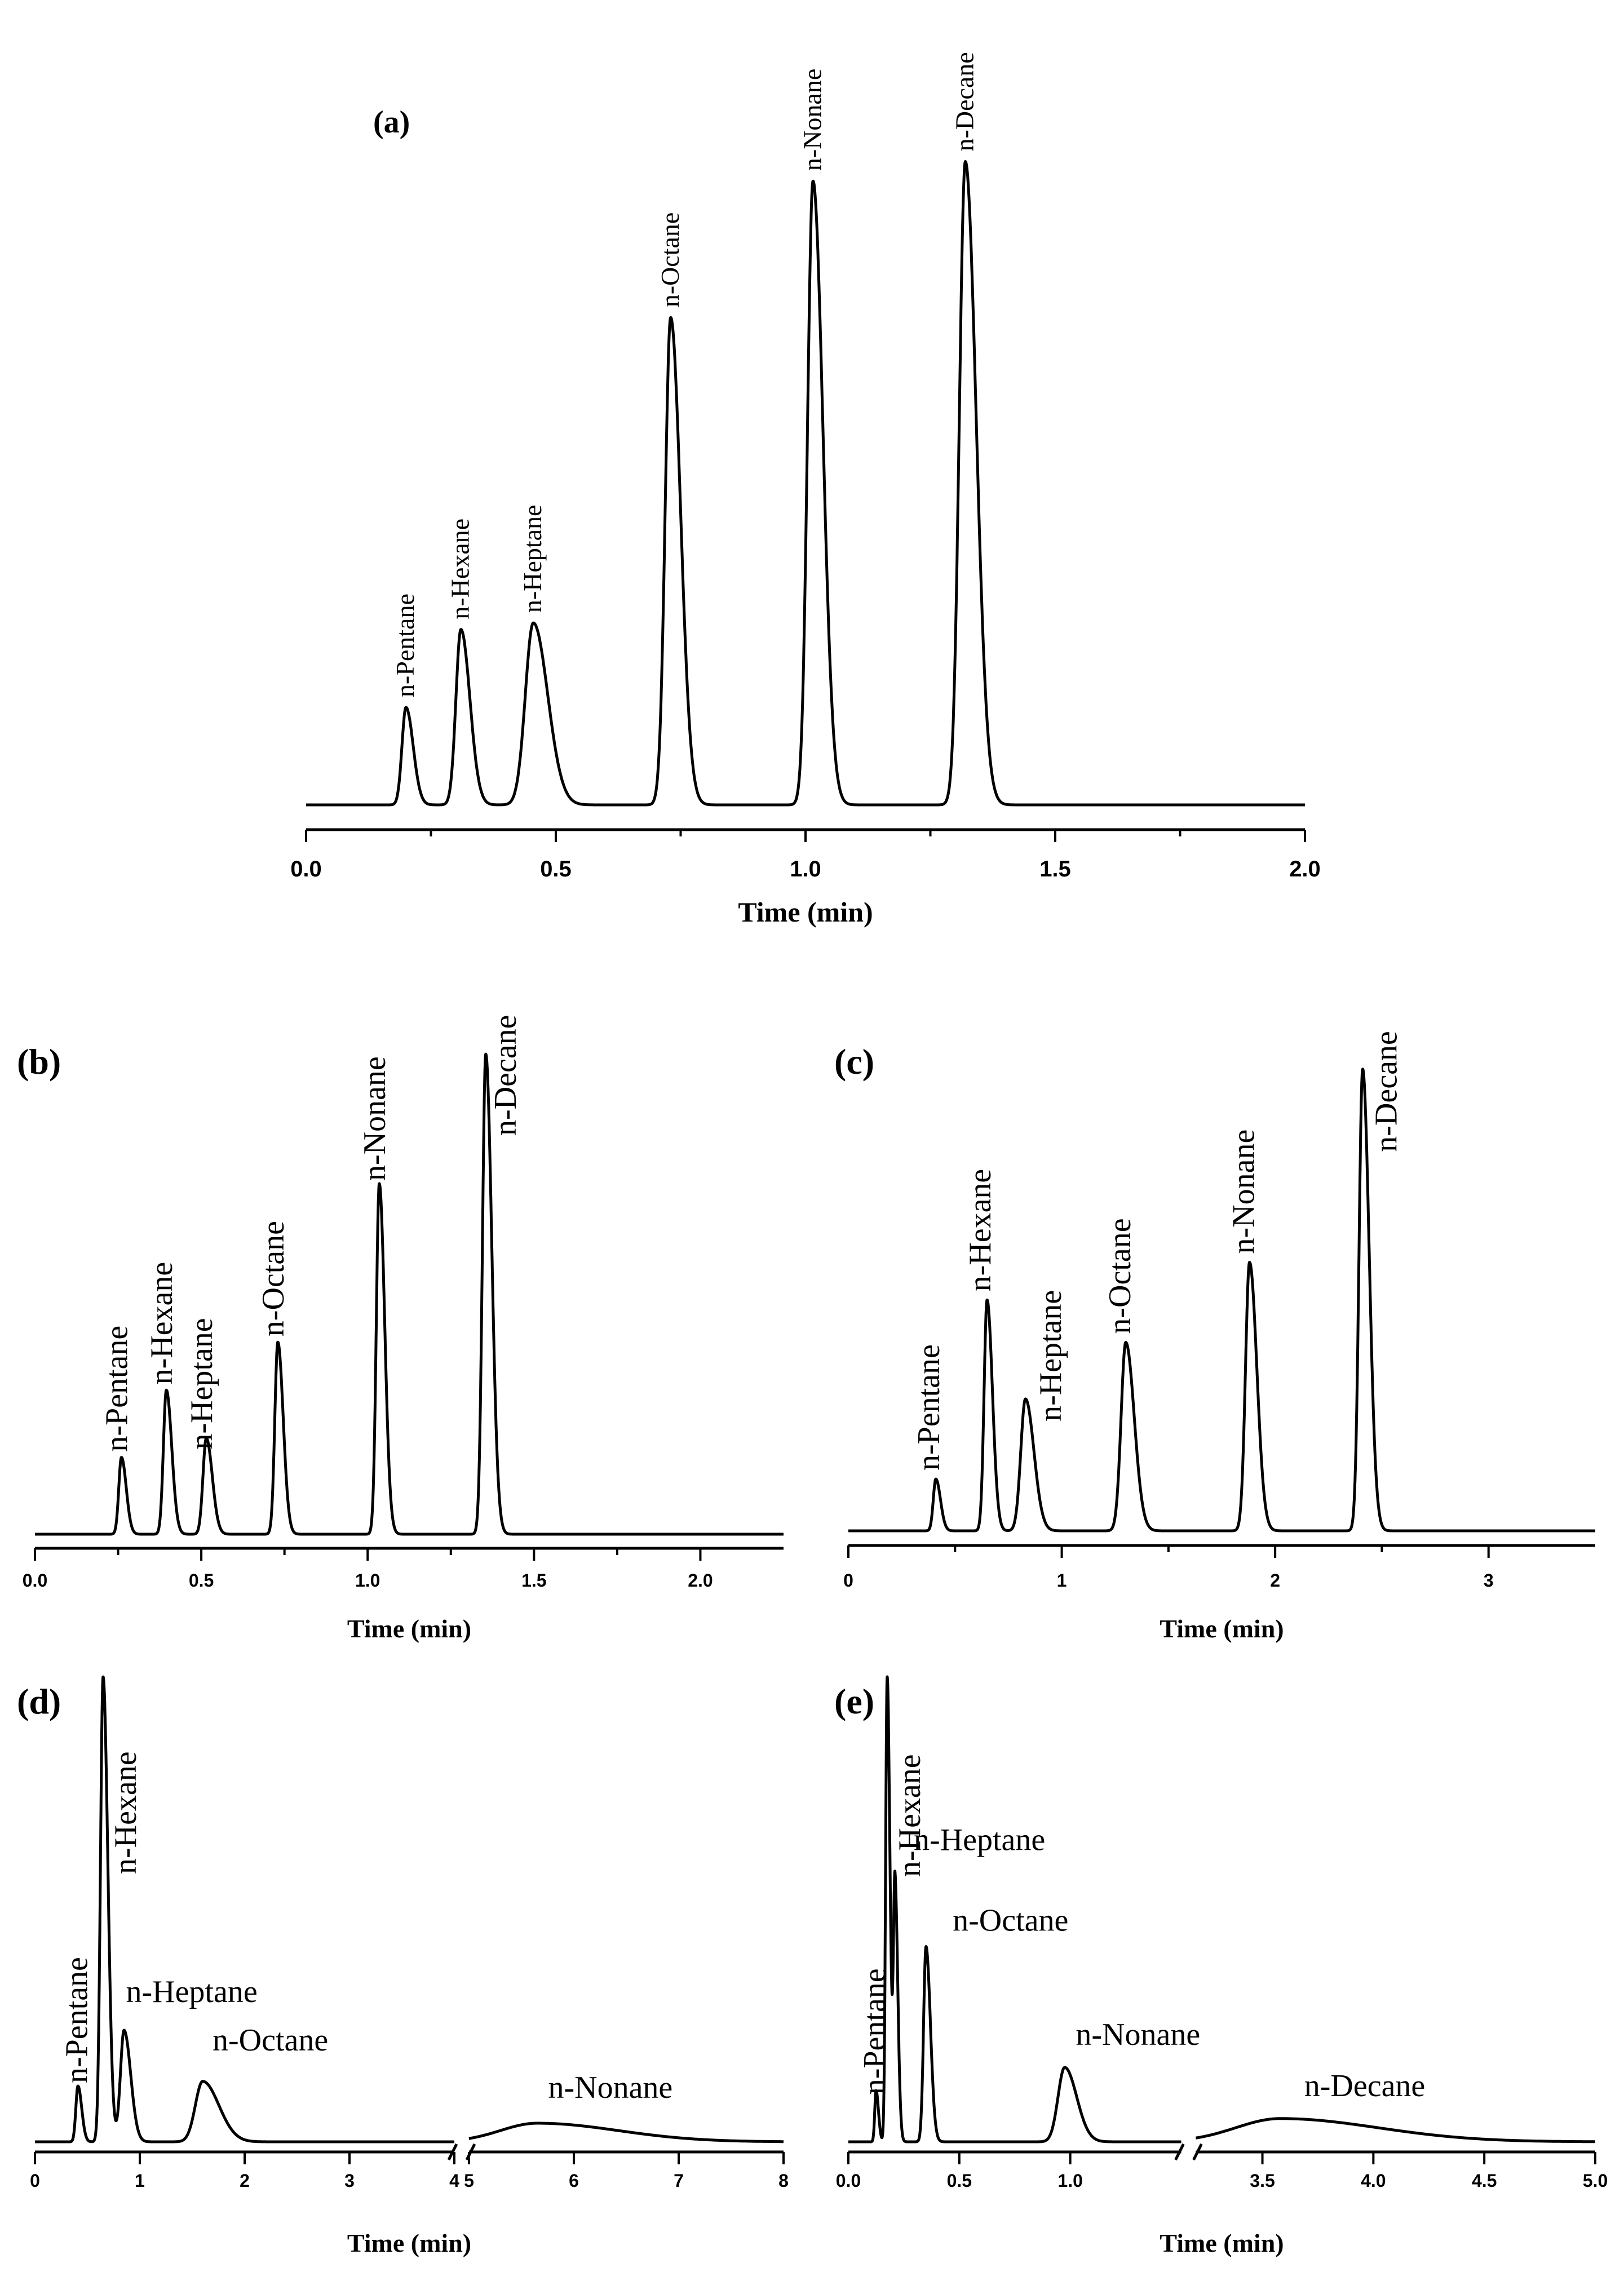 The height and width of the screenshot is (2272, 1624). I want to click on panel-label: (e), so click(854, 1701).